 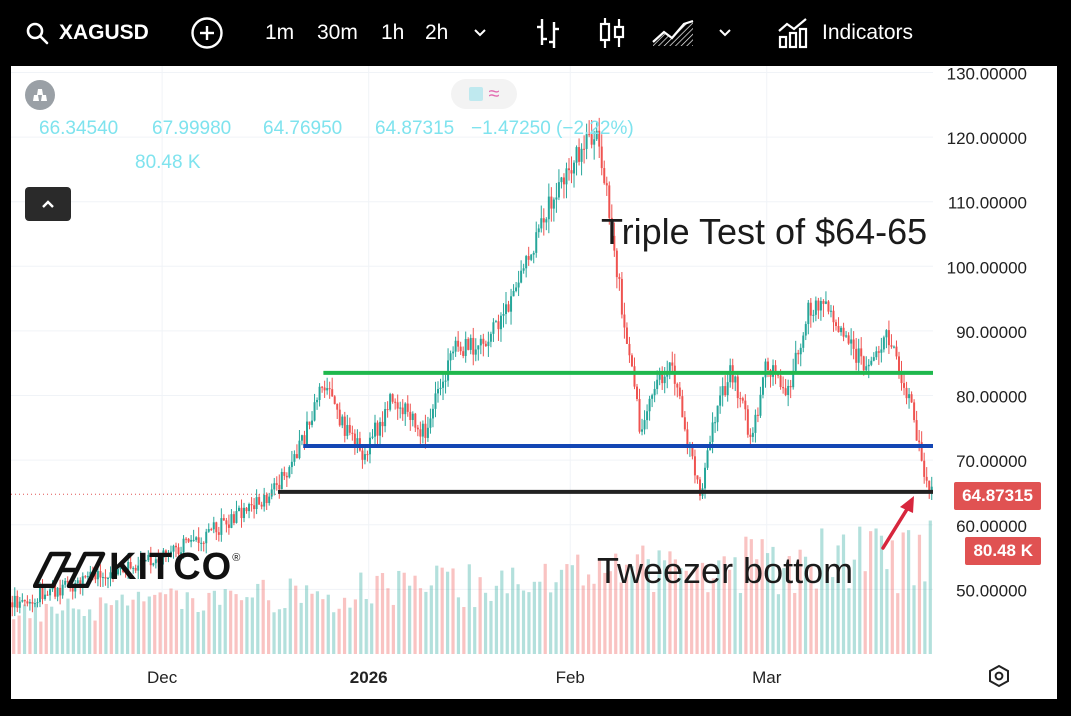 I want to click on interval-dropdown, so click(x=480, y=33).